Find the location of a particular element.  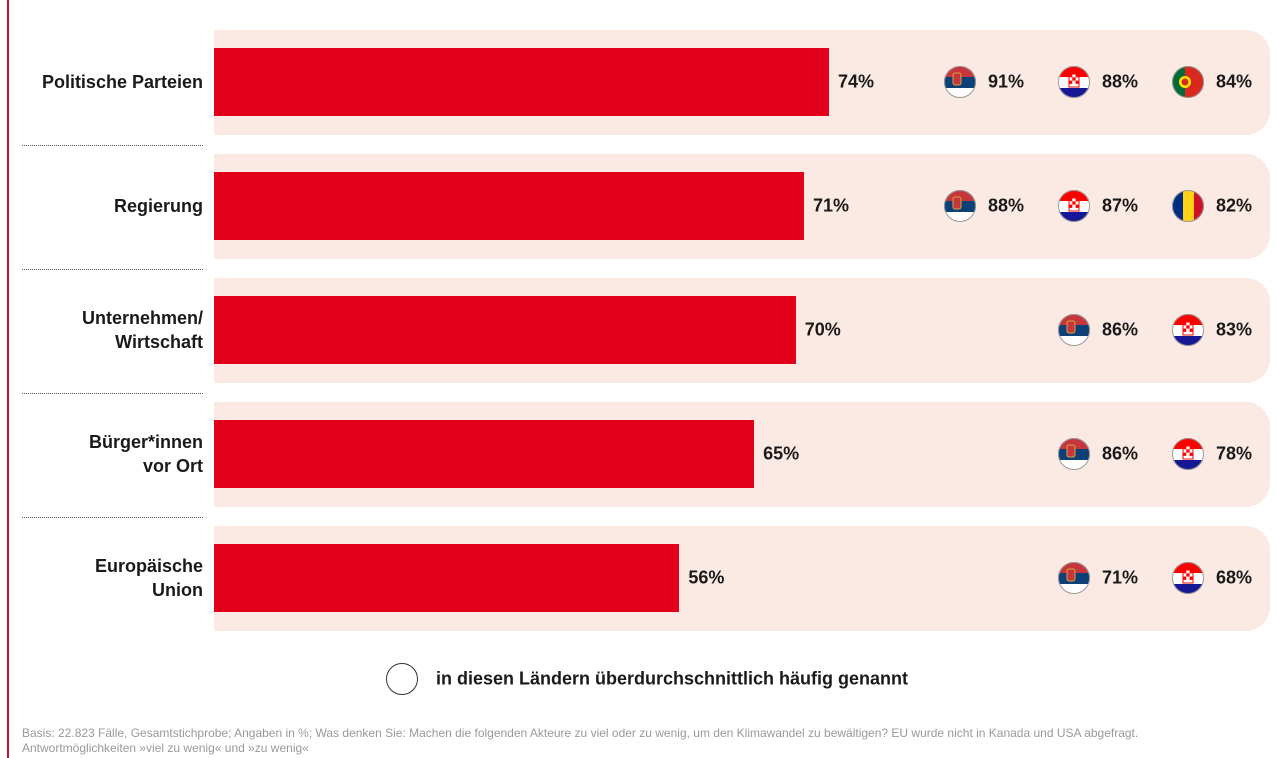

value-label: 70% is located at coordinates (822, 329).